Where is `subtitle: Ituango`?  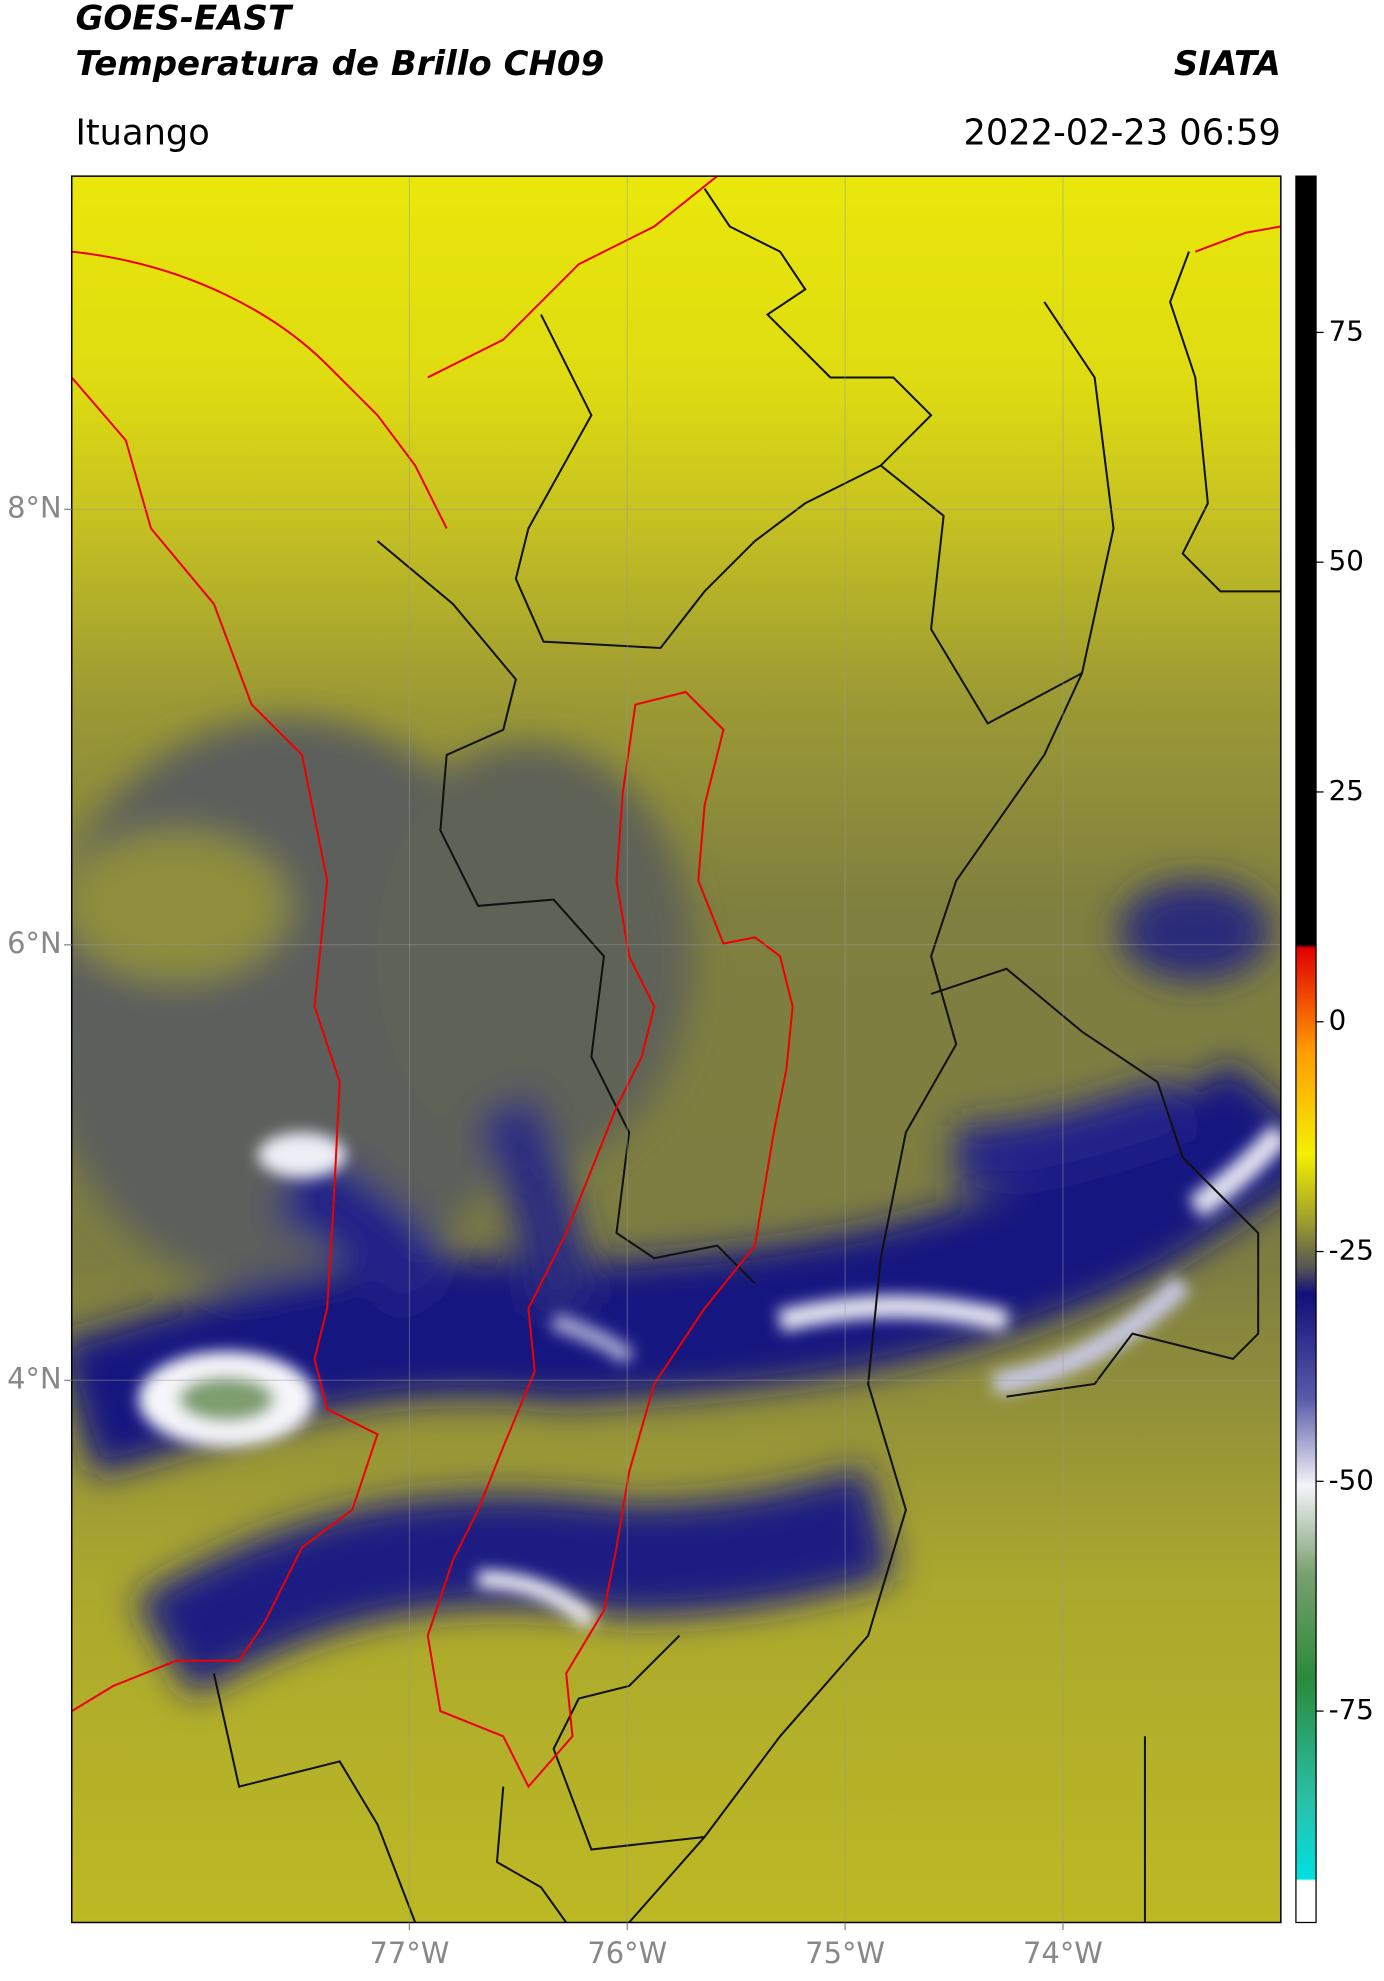 subtitle: Ituango is located at coordinates (142, 133).